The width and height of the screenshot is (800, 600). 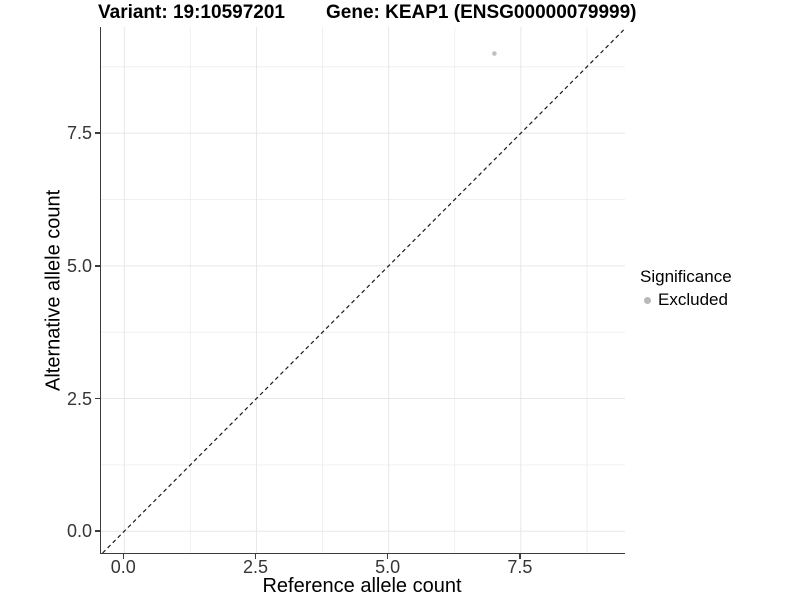 I want to click on legend-items: Excluded, so click(x=686, y=300).